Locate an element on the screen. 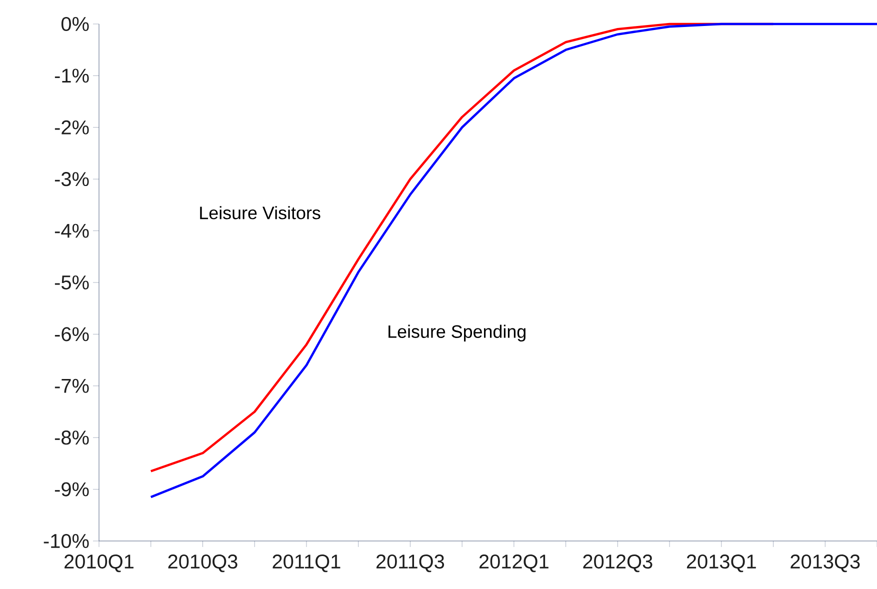 Image resolution: width=877 pixels, height=589 pixels. y-tick-label: -8% is located at coordinates (71, 437).